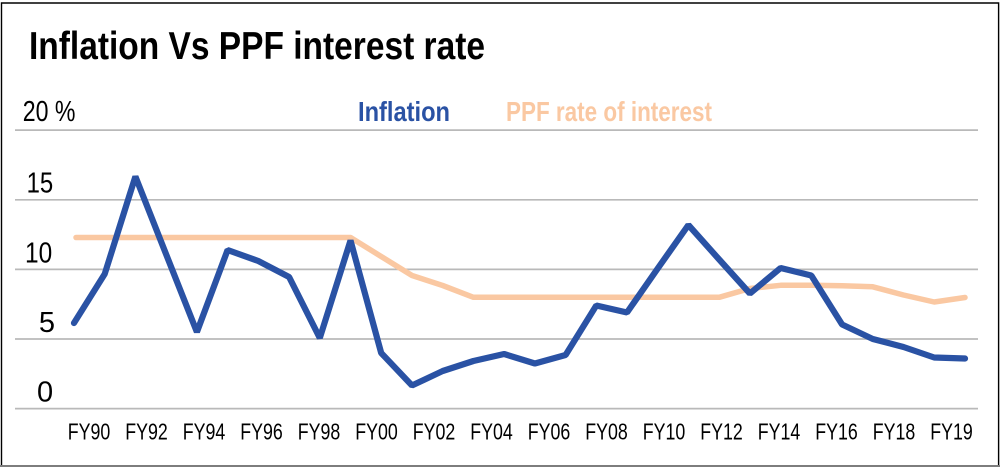  I want to click on svg-text: FY90, so click(89, 432).